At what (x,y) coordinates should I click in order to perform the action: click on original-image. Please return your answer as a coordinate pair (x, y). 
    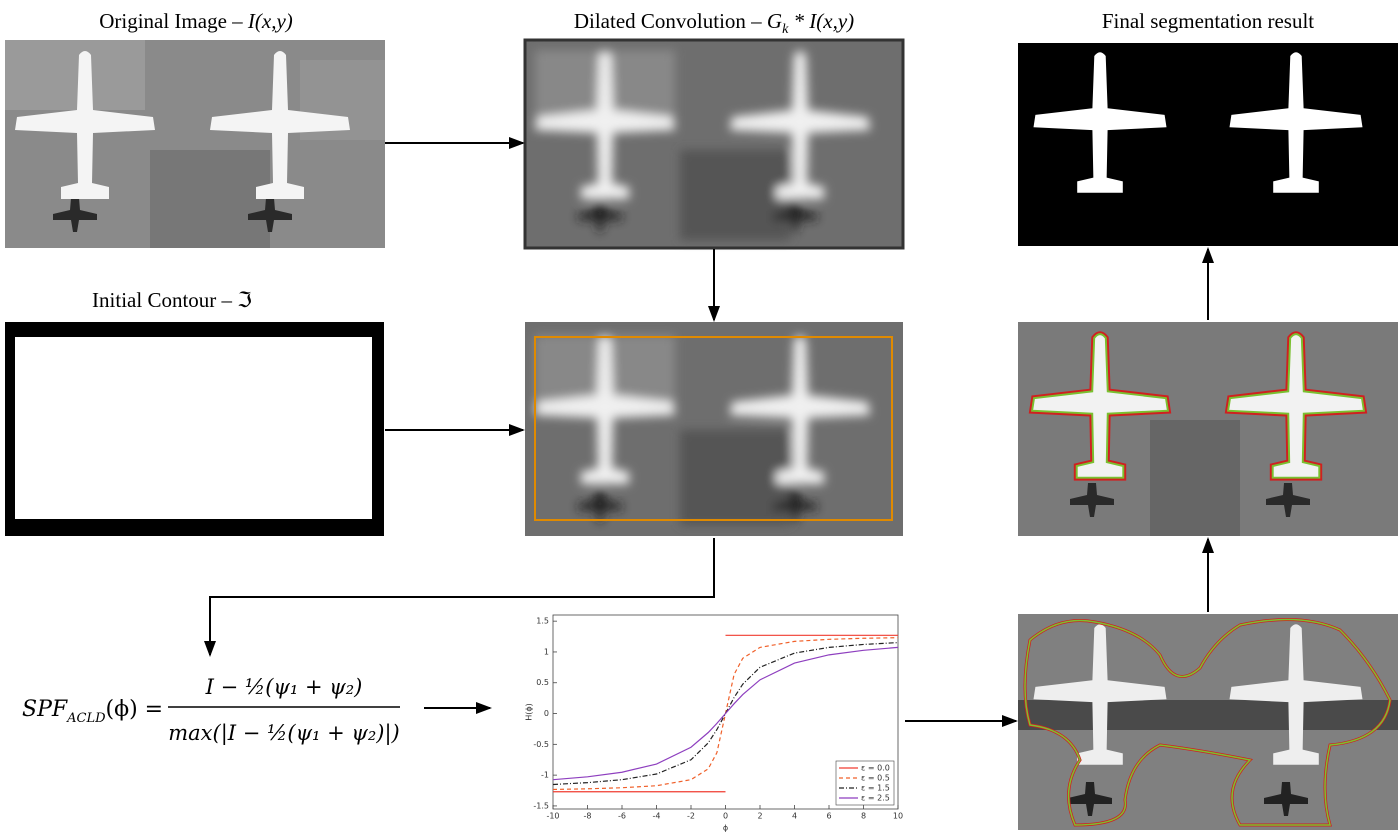
    Looking at the image, I should click on (195, 144).